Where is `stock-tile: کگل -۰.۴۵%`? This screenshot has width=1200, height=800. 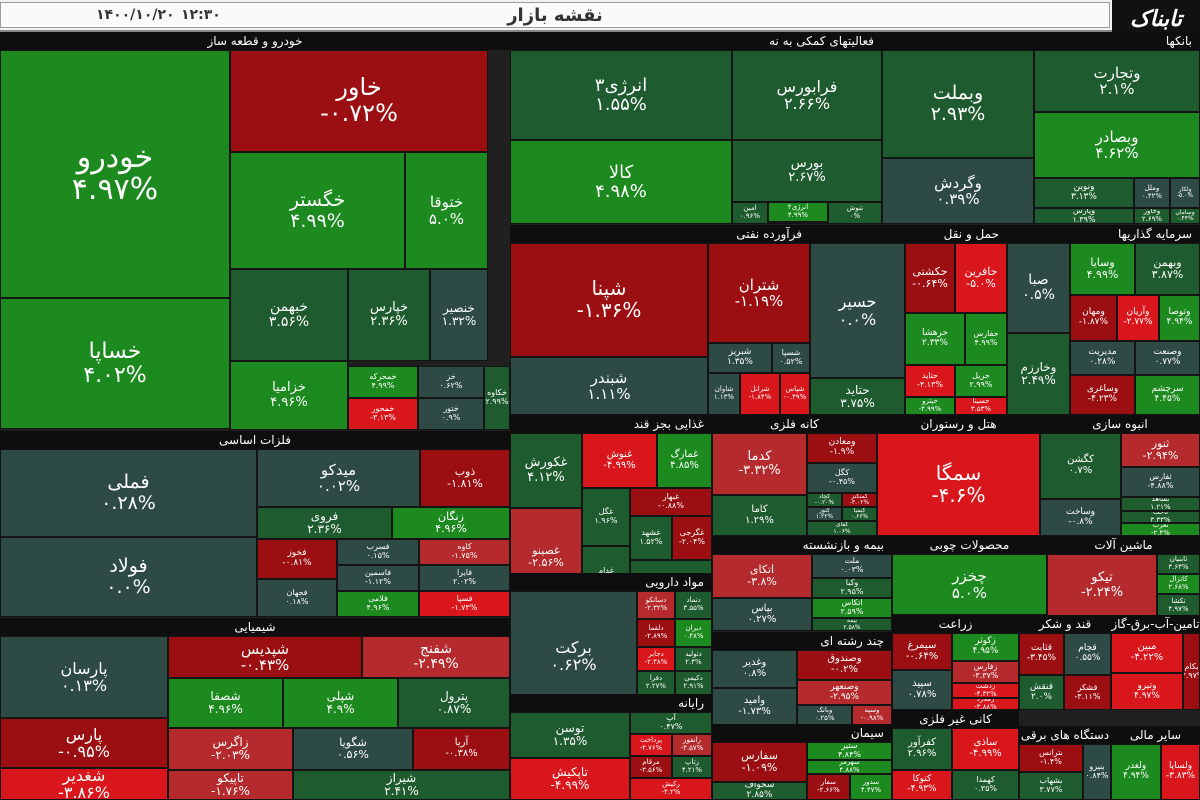
stock-tile: کگل -۰.۴۵% is located at coordinates (842, 478).